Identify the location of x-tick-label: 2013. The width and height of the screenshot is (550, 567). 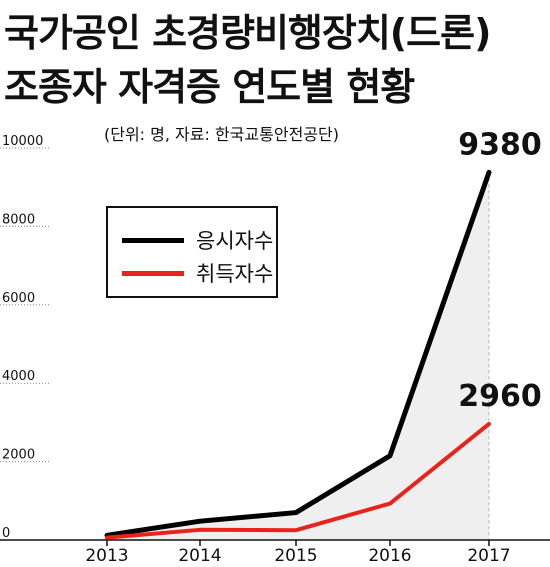
(106, 556).